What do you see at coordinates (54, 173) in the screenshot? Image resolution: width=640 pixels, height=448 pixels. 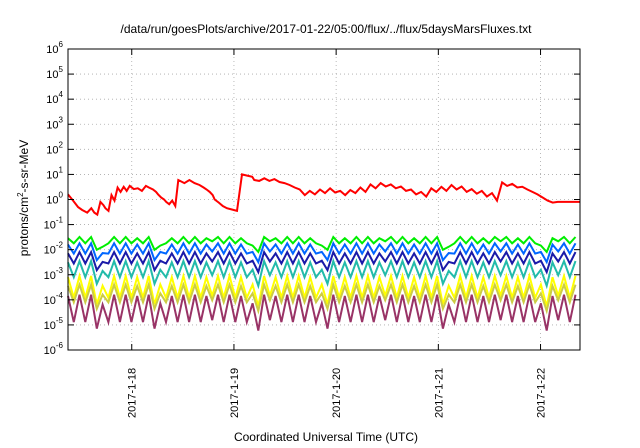 I see `y-tick-label: 10¹` at bounding box center [54, 173].